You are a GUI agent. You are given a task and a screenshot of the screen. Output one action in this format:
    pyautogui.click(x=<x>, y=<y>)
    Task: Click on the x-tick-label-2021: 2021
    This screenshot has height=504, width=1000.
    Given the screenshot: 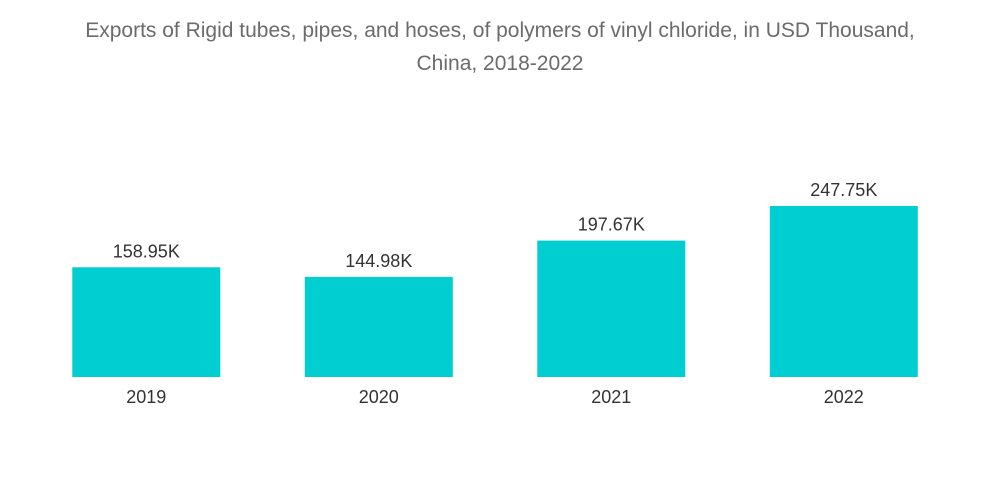 What is the action you would take?
    pyautogui.click(x=611, y=397)
    